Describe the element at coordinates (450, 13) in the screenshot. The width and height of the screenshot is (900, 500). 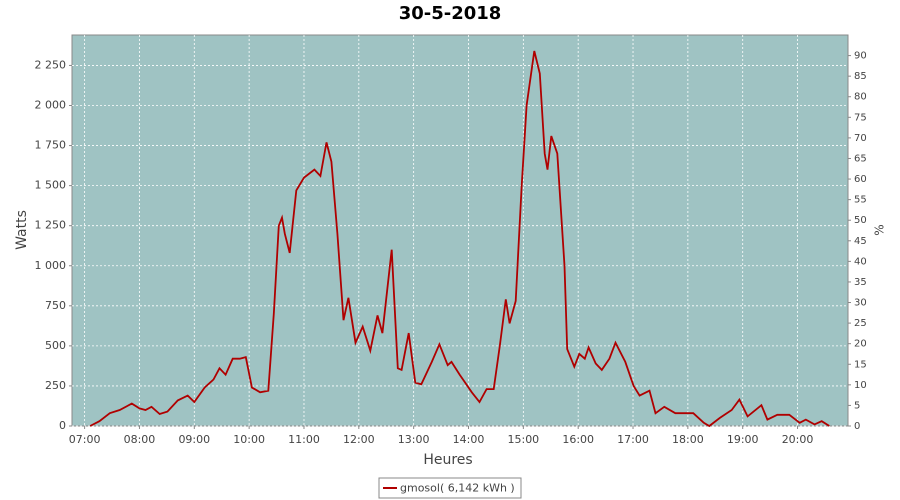
I see `chart-title: 30-5-2018` at that location.